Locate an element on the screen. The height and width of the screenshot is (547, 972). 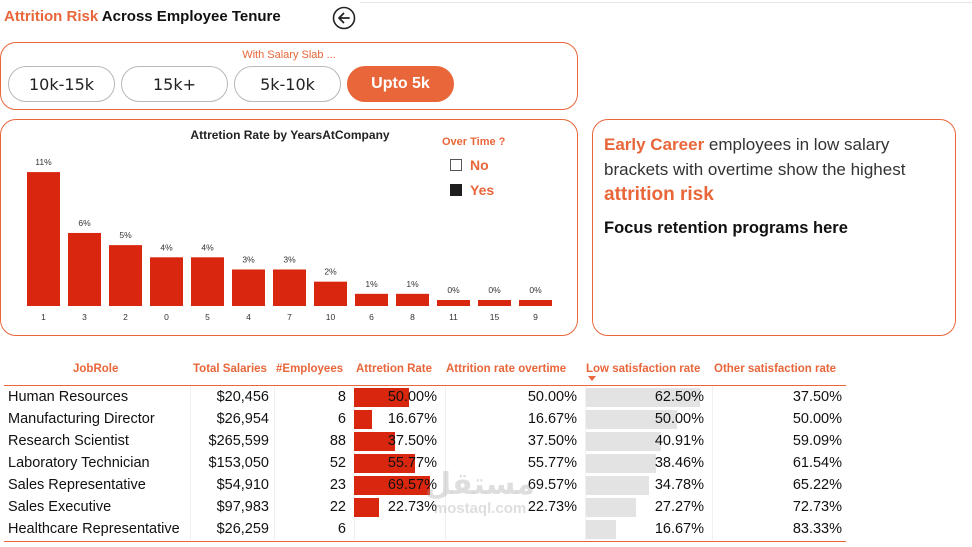
table-bottom-divider is located at coordinates (425, 541).